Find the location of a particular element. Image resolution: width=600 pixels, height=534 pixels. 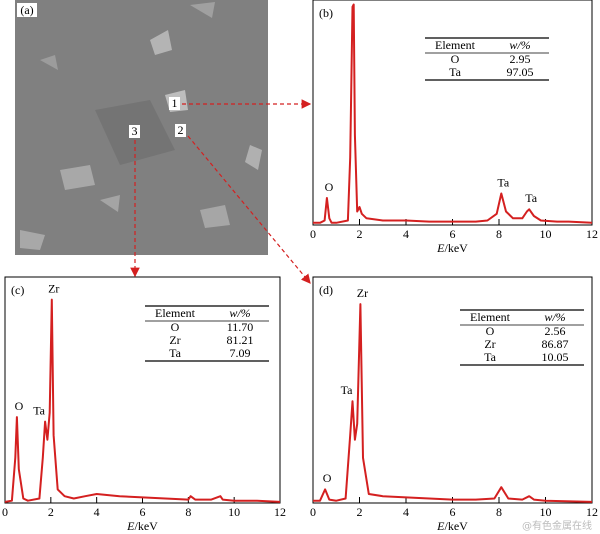

panel-label: (d) is located at coordinates (326, 290).